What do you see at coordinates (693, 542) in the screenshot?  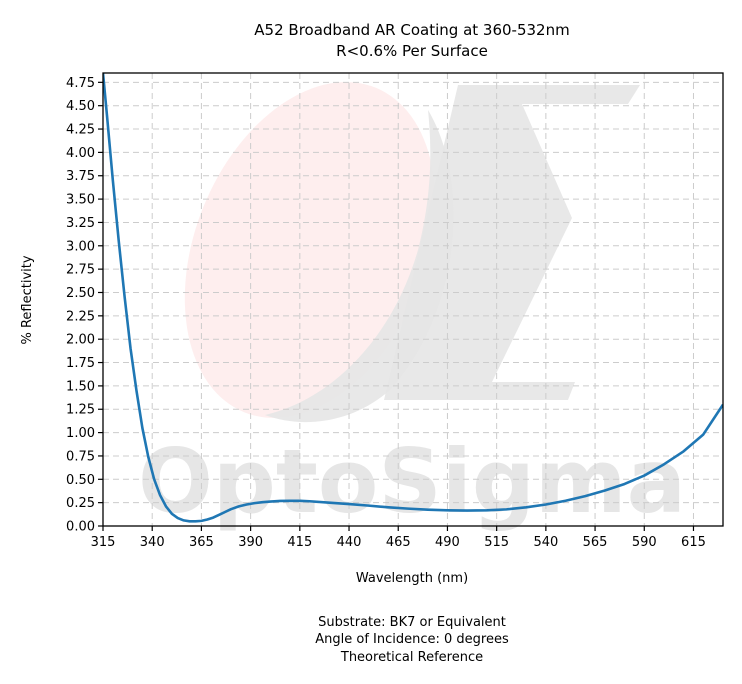 I see `x-tick-label: 615` at bounding box center [693, 542].